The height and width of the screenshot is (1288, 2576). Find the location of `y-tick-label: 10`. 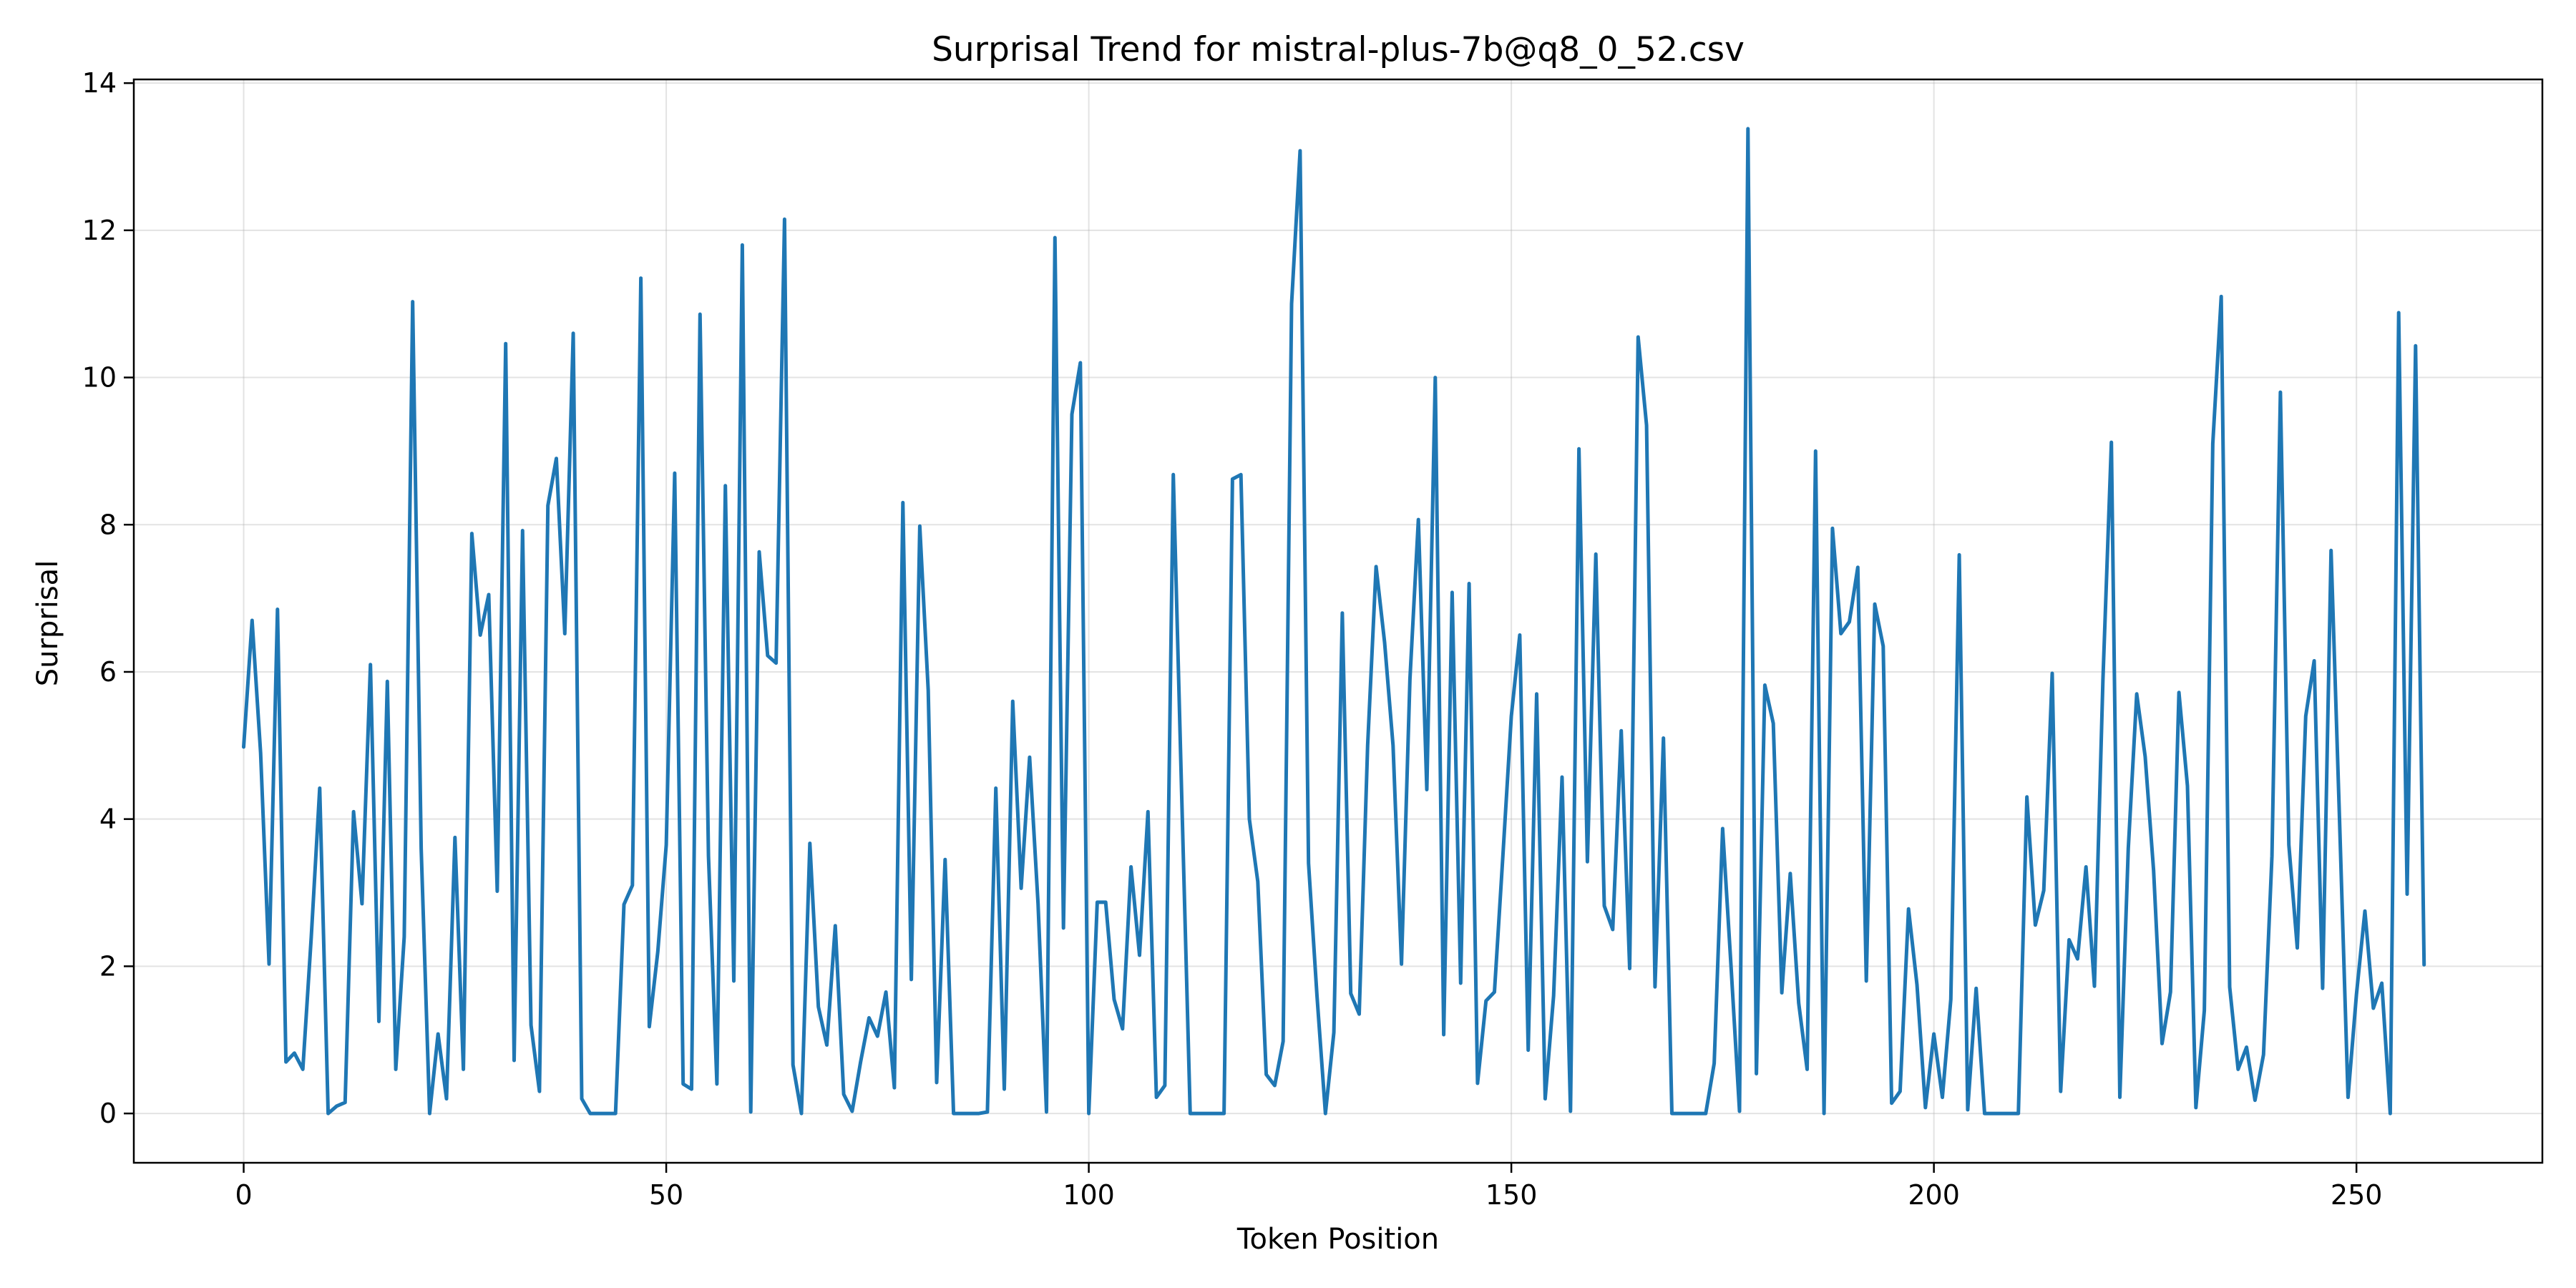

y-tick-label: 10 is located at coordinates (100, 378).